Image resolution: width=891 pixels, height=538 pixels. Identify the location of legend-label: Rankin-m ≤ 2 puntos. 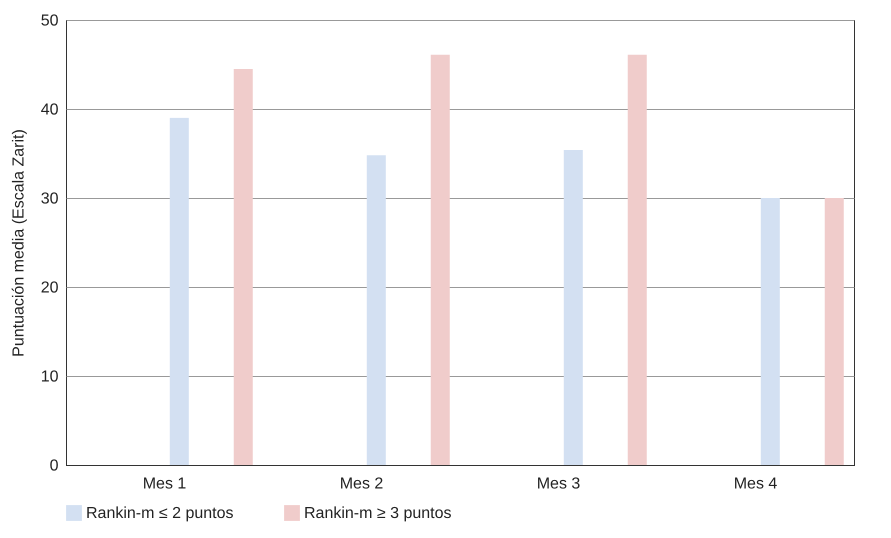
(160, 513).